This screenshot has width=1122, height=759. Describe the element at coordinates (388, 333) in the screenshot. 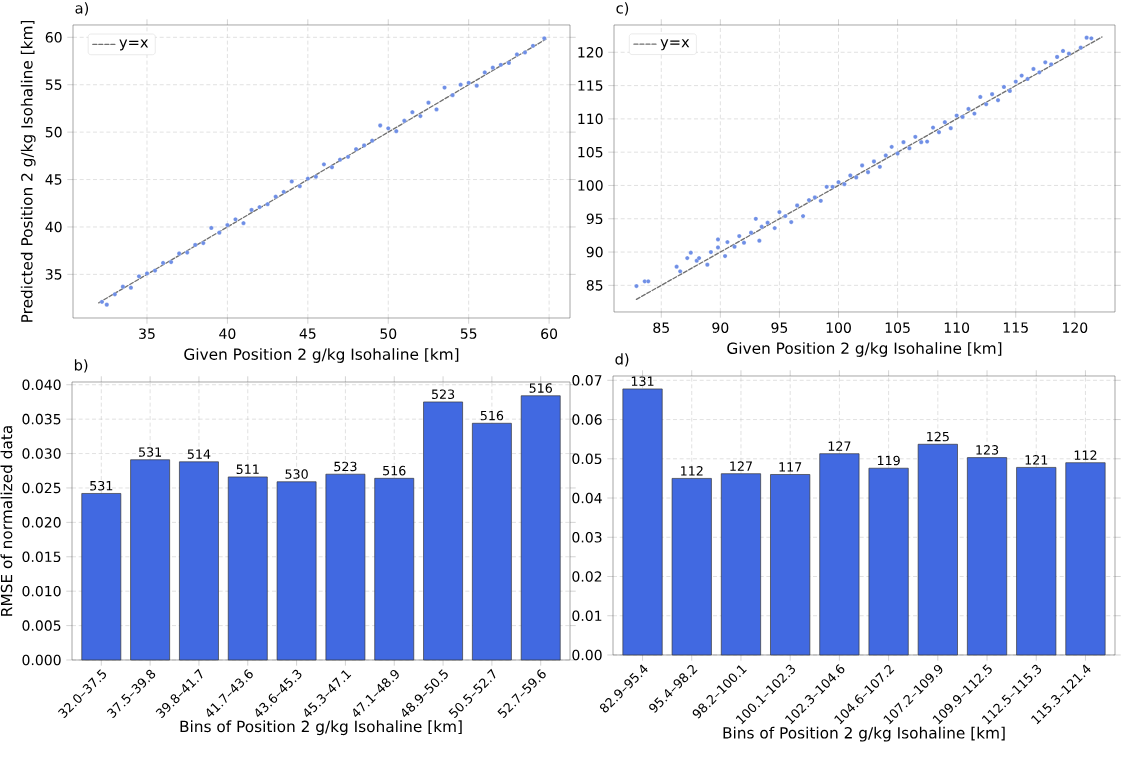

I see `x-tick-label: 50` at that location.